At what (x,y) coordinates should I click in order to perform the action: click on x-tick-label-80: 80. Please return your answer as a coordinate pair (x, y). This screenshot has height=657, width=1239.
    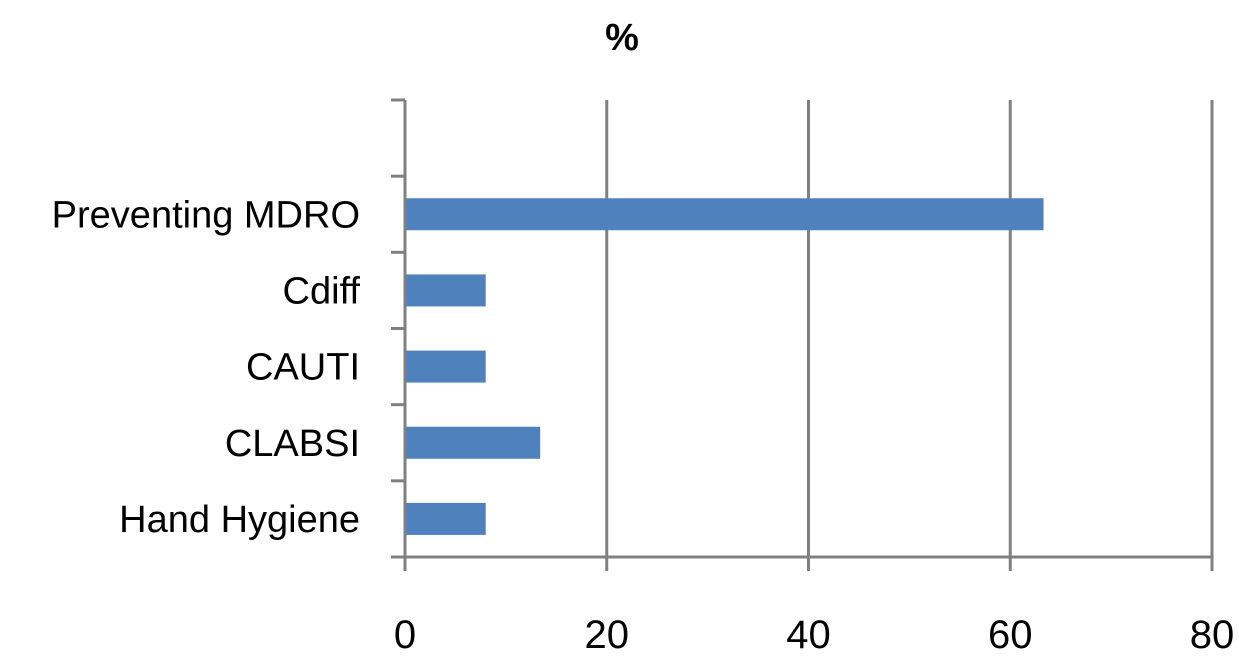
    Looking at the image, I should click on (1212, 632).